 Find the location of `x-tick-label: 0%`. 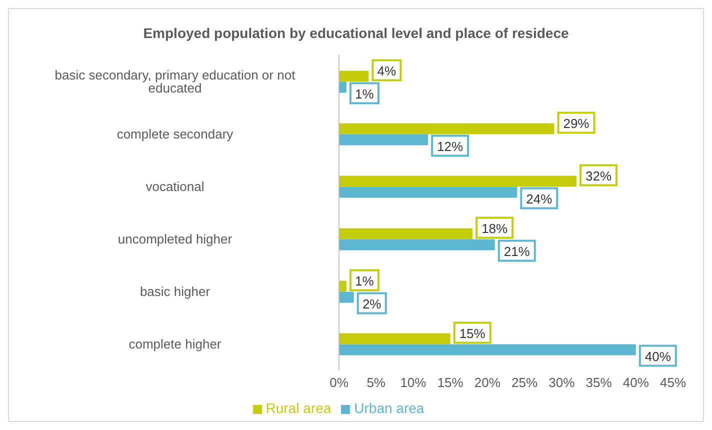

x-tick-label: 0% is located at coordinates (339, 382).